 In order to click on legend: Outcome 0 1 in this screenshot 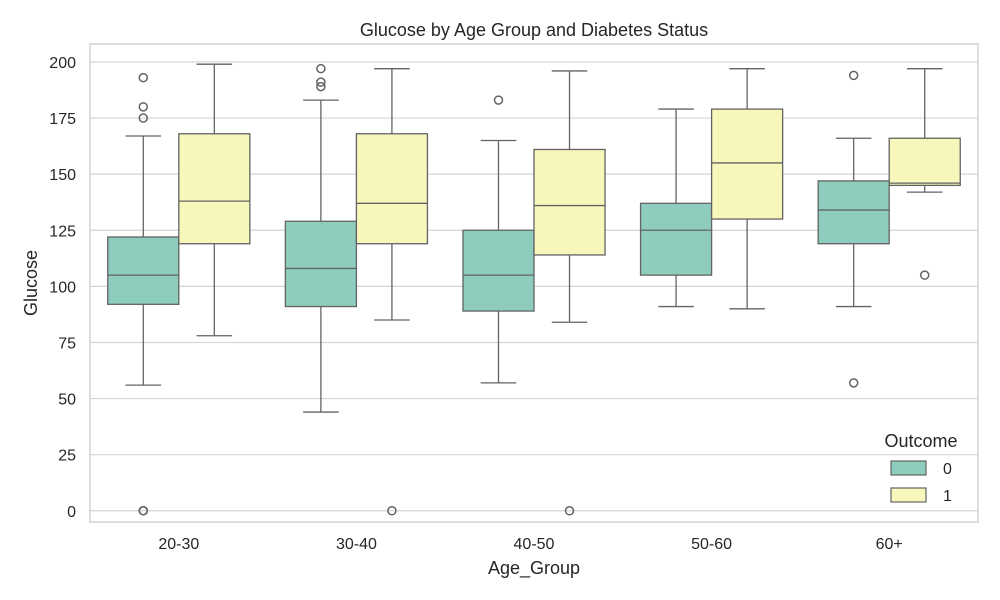, I will do `click(920, 468)`.